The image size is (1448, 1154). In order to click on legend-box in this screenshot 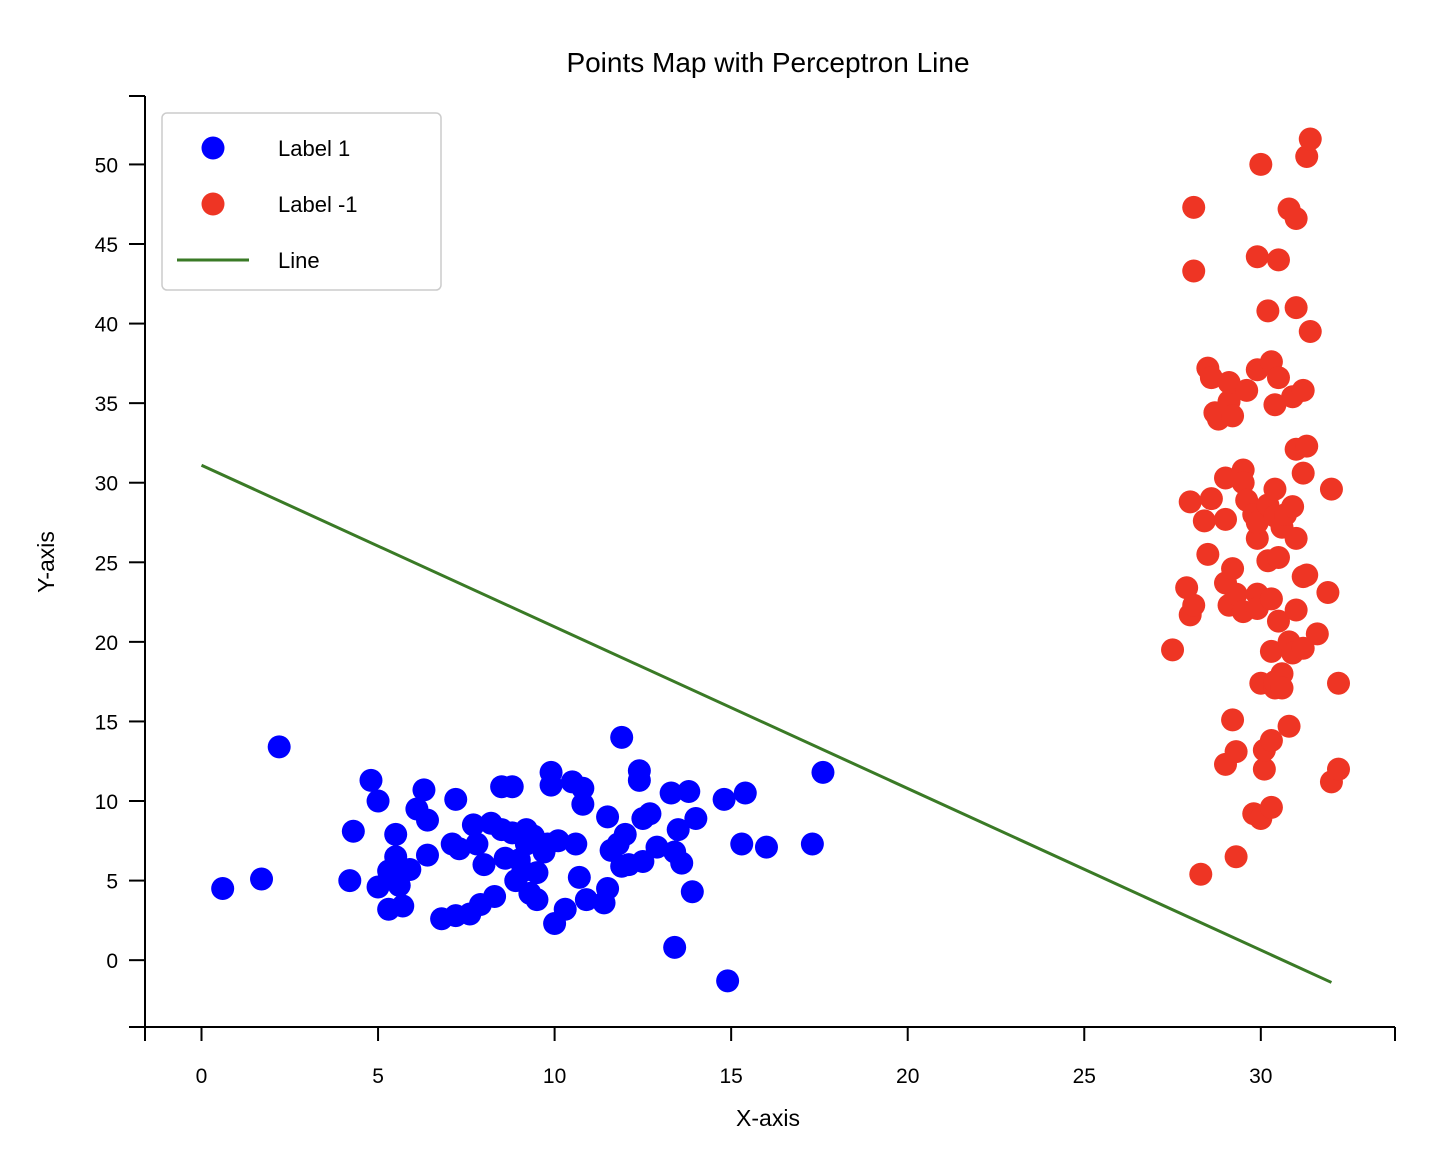, I will do `click(301, 201)`.